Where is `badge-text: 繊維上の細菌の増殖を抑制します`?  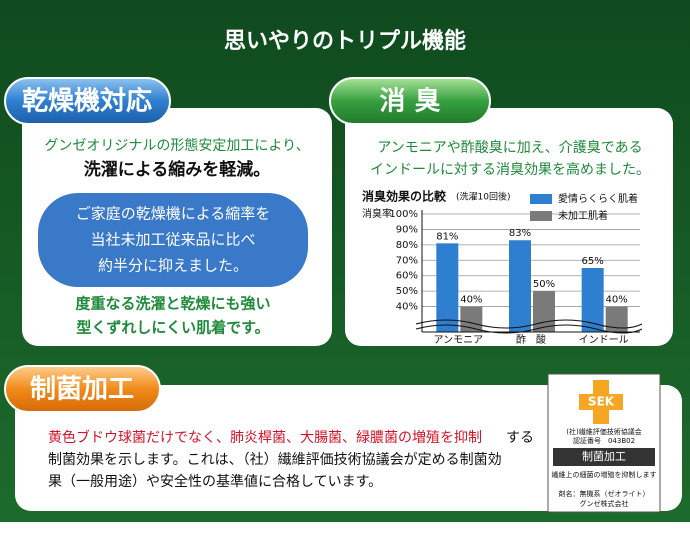
badge-text: 繊維上の細菌の増殖を抑制します is located at coordinates (604, 474).